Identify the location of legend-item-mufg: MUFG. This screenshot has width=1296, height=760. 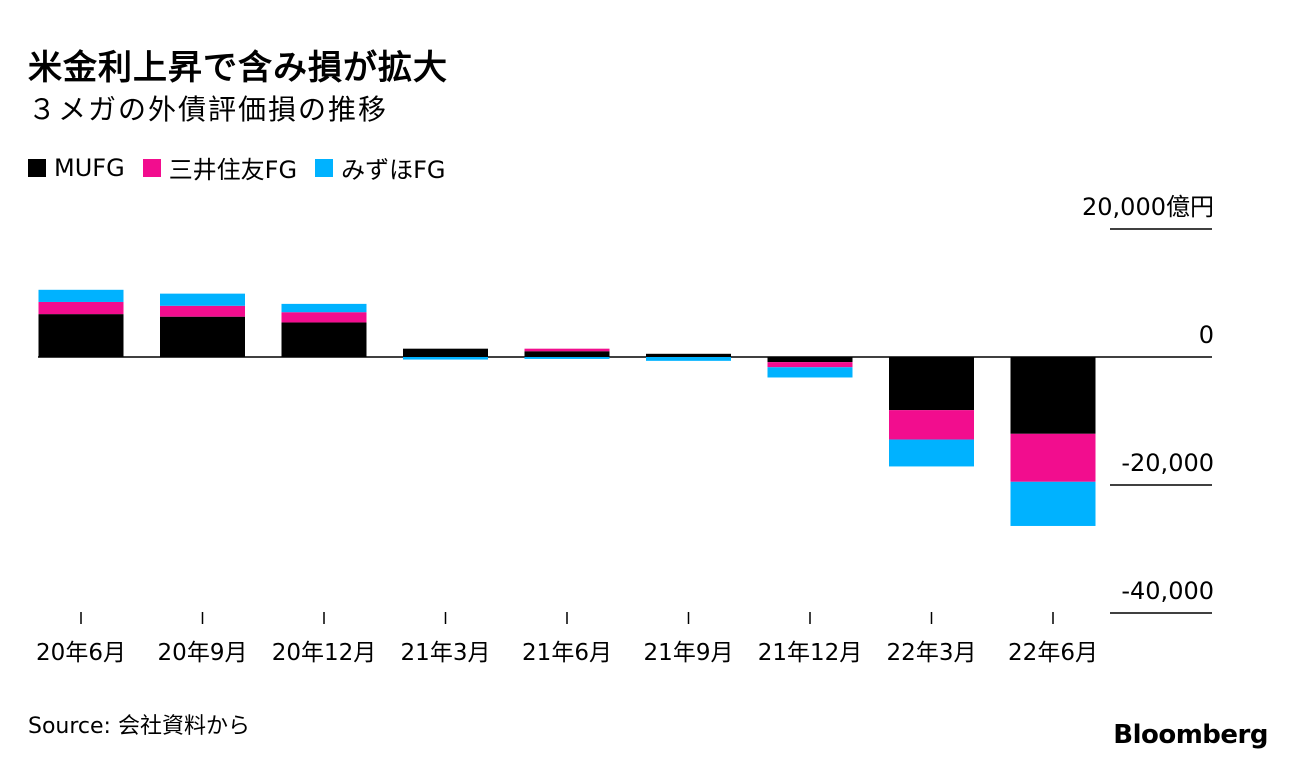
(76, 168).